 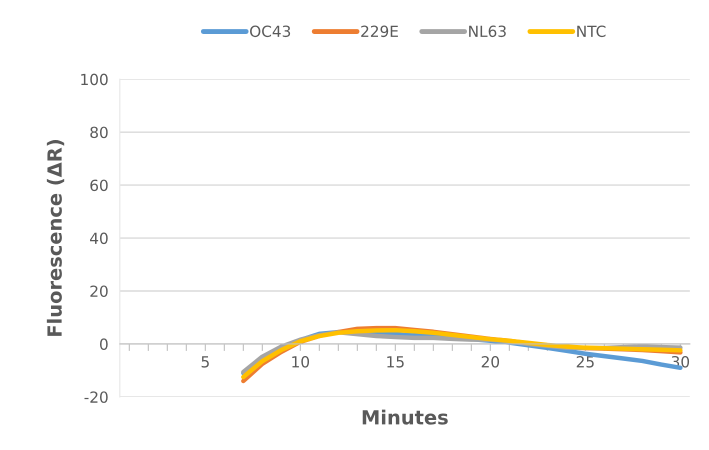 I want to click on x-tick-label: 15, so click(x=395, y=362).